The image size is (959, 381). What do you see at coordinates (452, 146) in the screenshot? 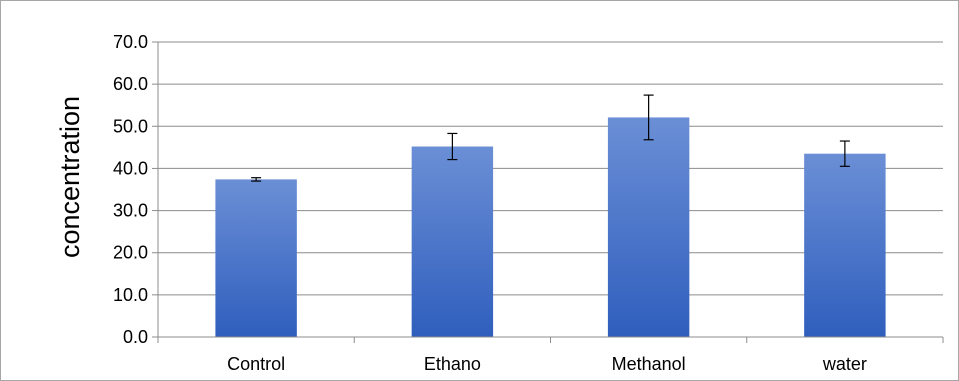
I see `error-bar-ethano` at bounding box center [452, 146].